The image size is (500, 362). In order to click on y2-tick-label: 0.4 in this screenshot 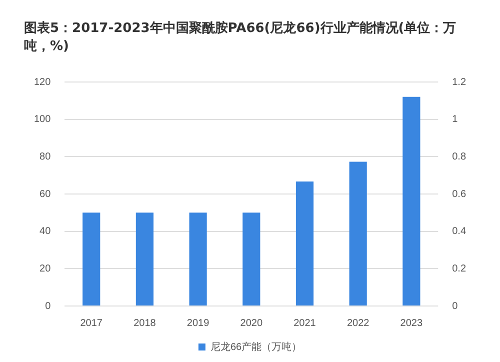, I will do `click(459, 232)`.